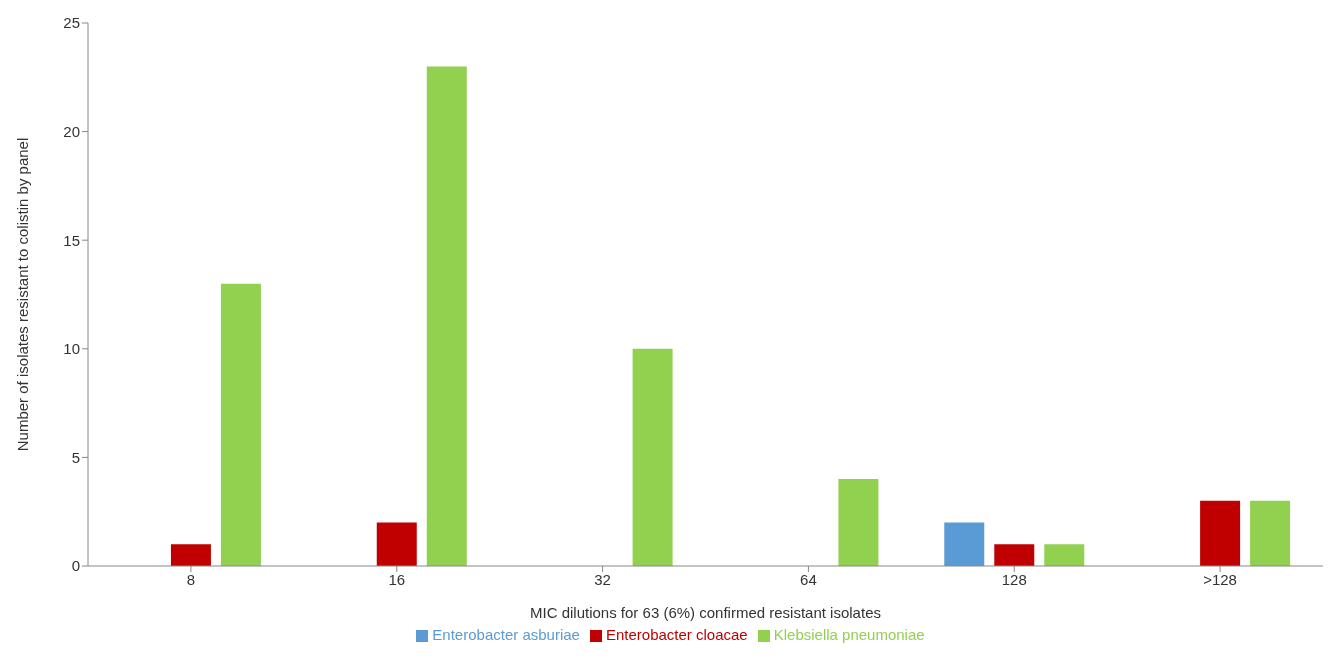 Image resolution: width=1341 pixels, height=663 pixels. Describe the element at coordinates (71, 240) in the screenshot. I see `y-tick-label: 15` at that location.